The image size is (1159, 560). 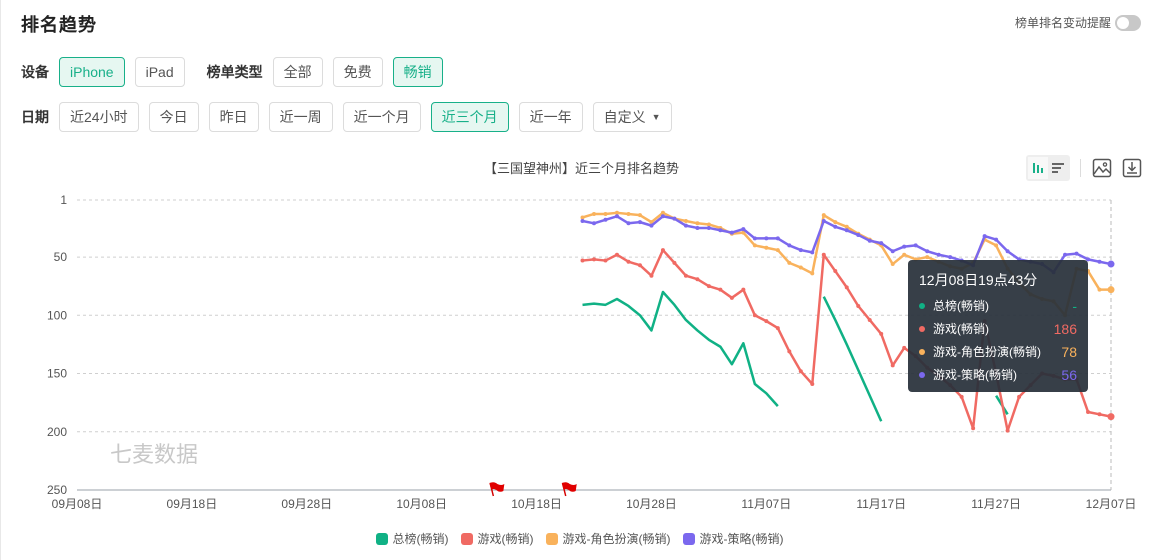 What do you see at coordinates (550, 117) in the screenshot?
I see `date-option-year: 近一年` at bounding box center [550, 117].